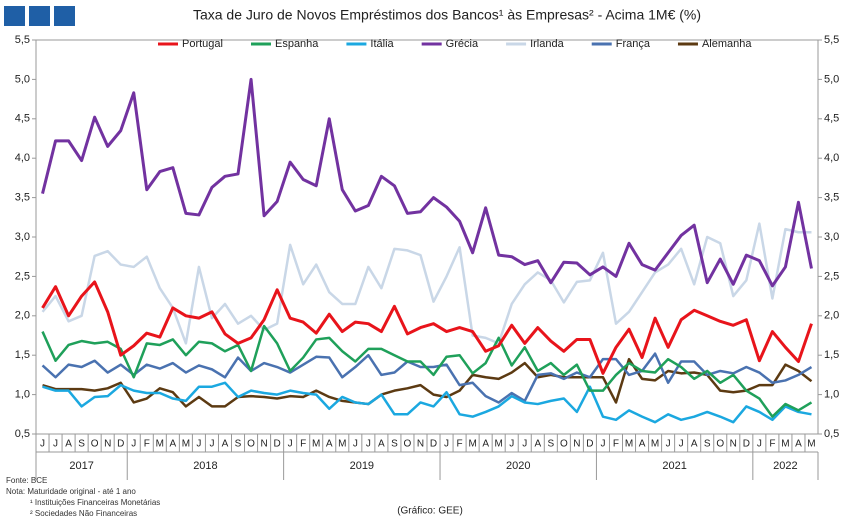 The height and width of the screenshot is (527, 851). I want to click on y-tick-label: 3,0, so click(22, 237).